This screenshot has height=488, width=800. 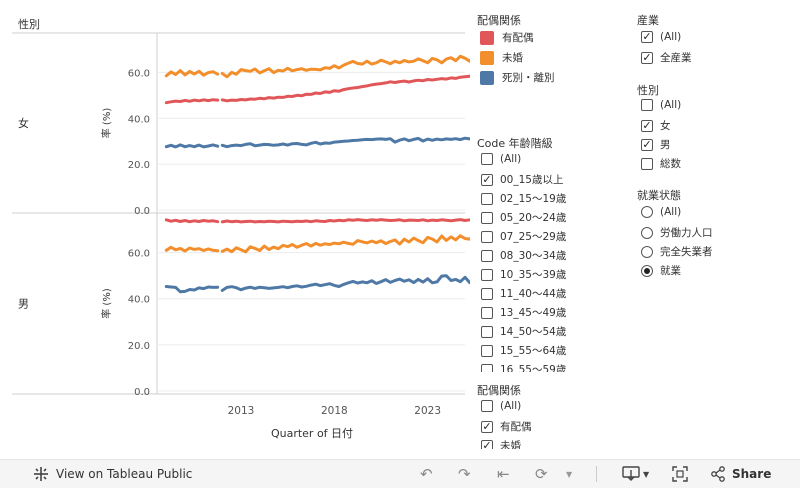 I want to click on refresh-icon: ⟳, so click(x=541, y=474).